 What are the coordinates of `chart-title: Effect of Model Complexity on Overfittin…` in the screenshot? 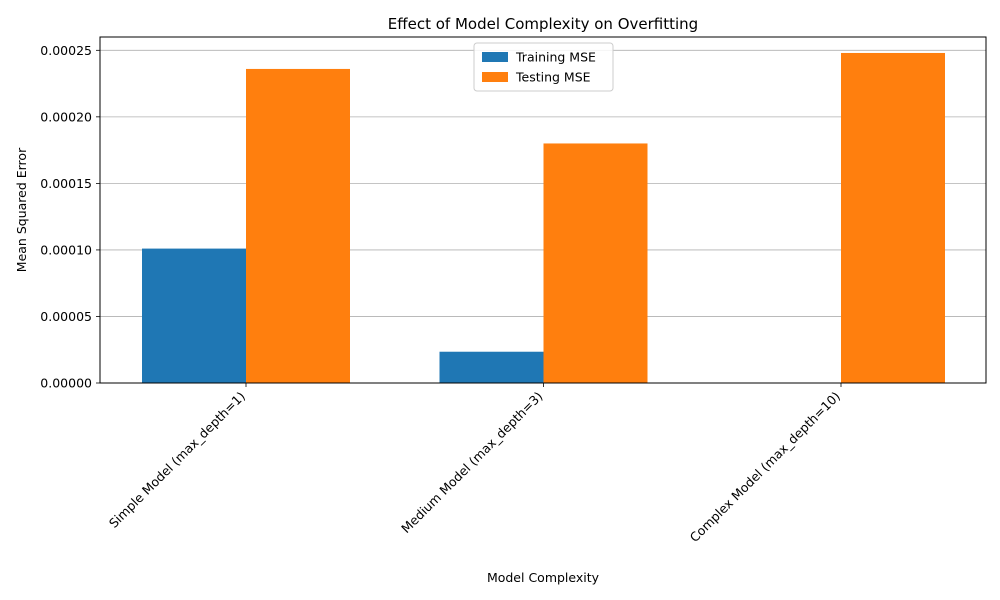 It's located at (543, 24).